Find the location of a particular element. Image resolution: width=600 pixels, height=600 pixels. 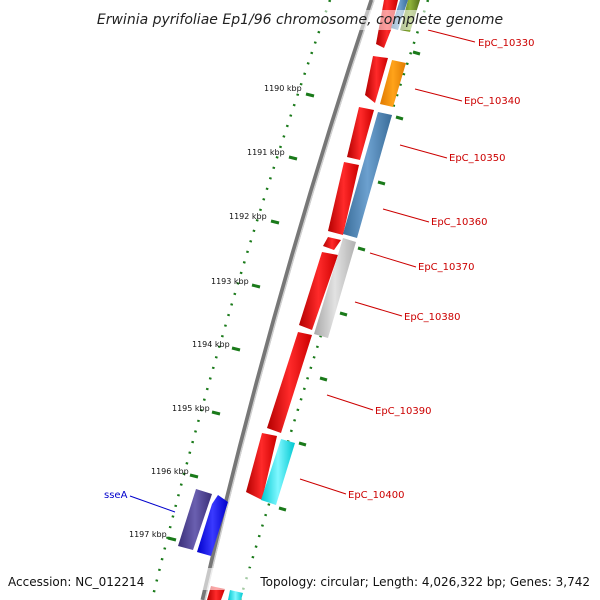

gene-label: EpC_10340 is located at coordinates (492, 101).